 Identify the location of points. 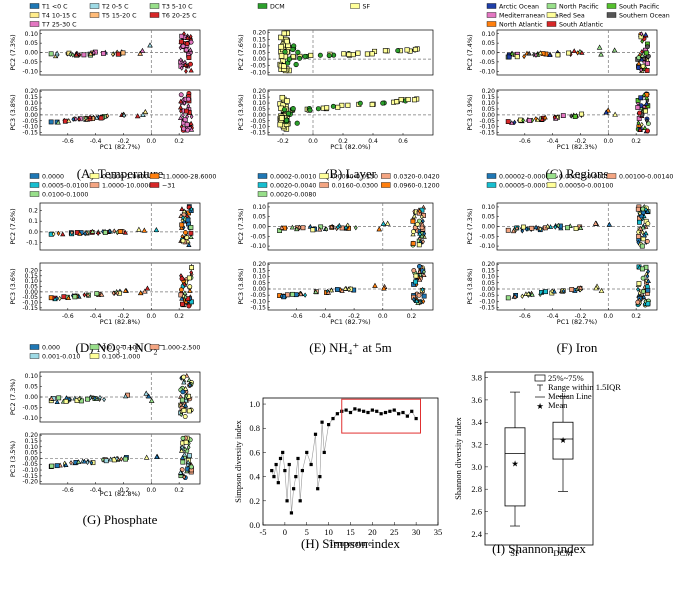
(352, 226).